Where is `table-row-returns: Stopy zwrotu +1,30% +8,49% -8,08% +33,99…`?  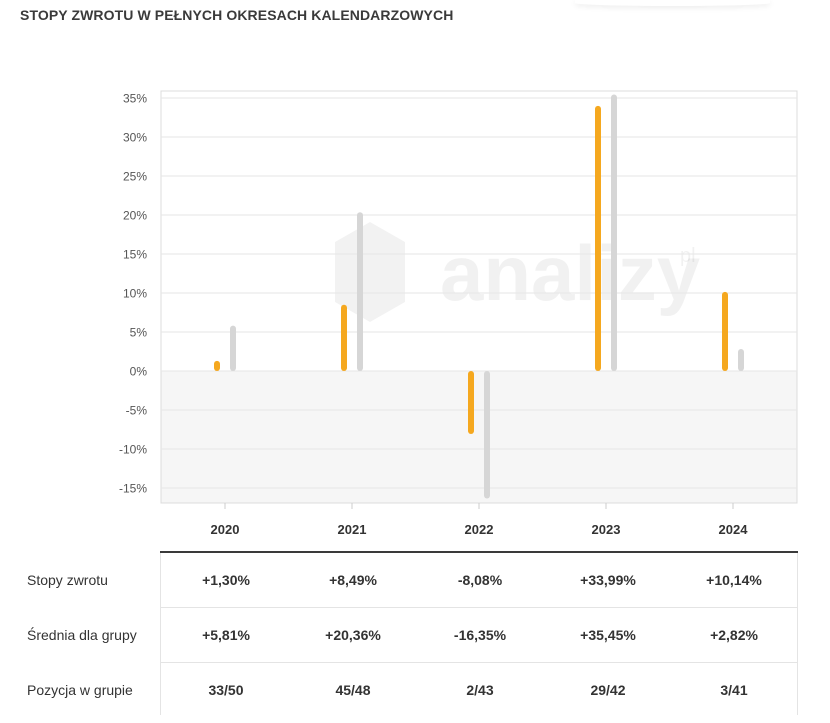
table-row-returns: Stopy zwrotu +1,30% +8,49% -8,08% +33,99… is located at coordinates (412, 579).